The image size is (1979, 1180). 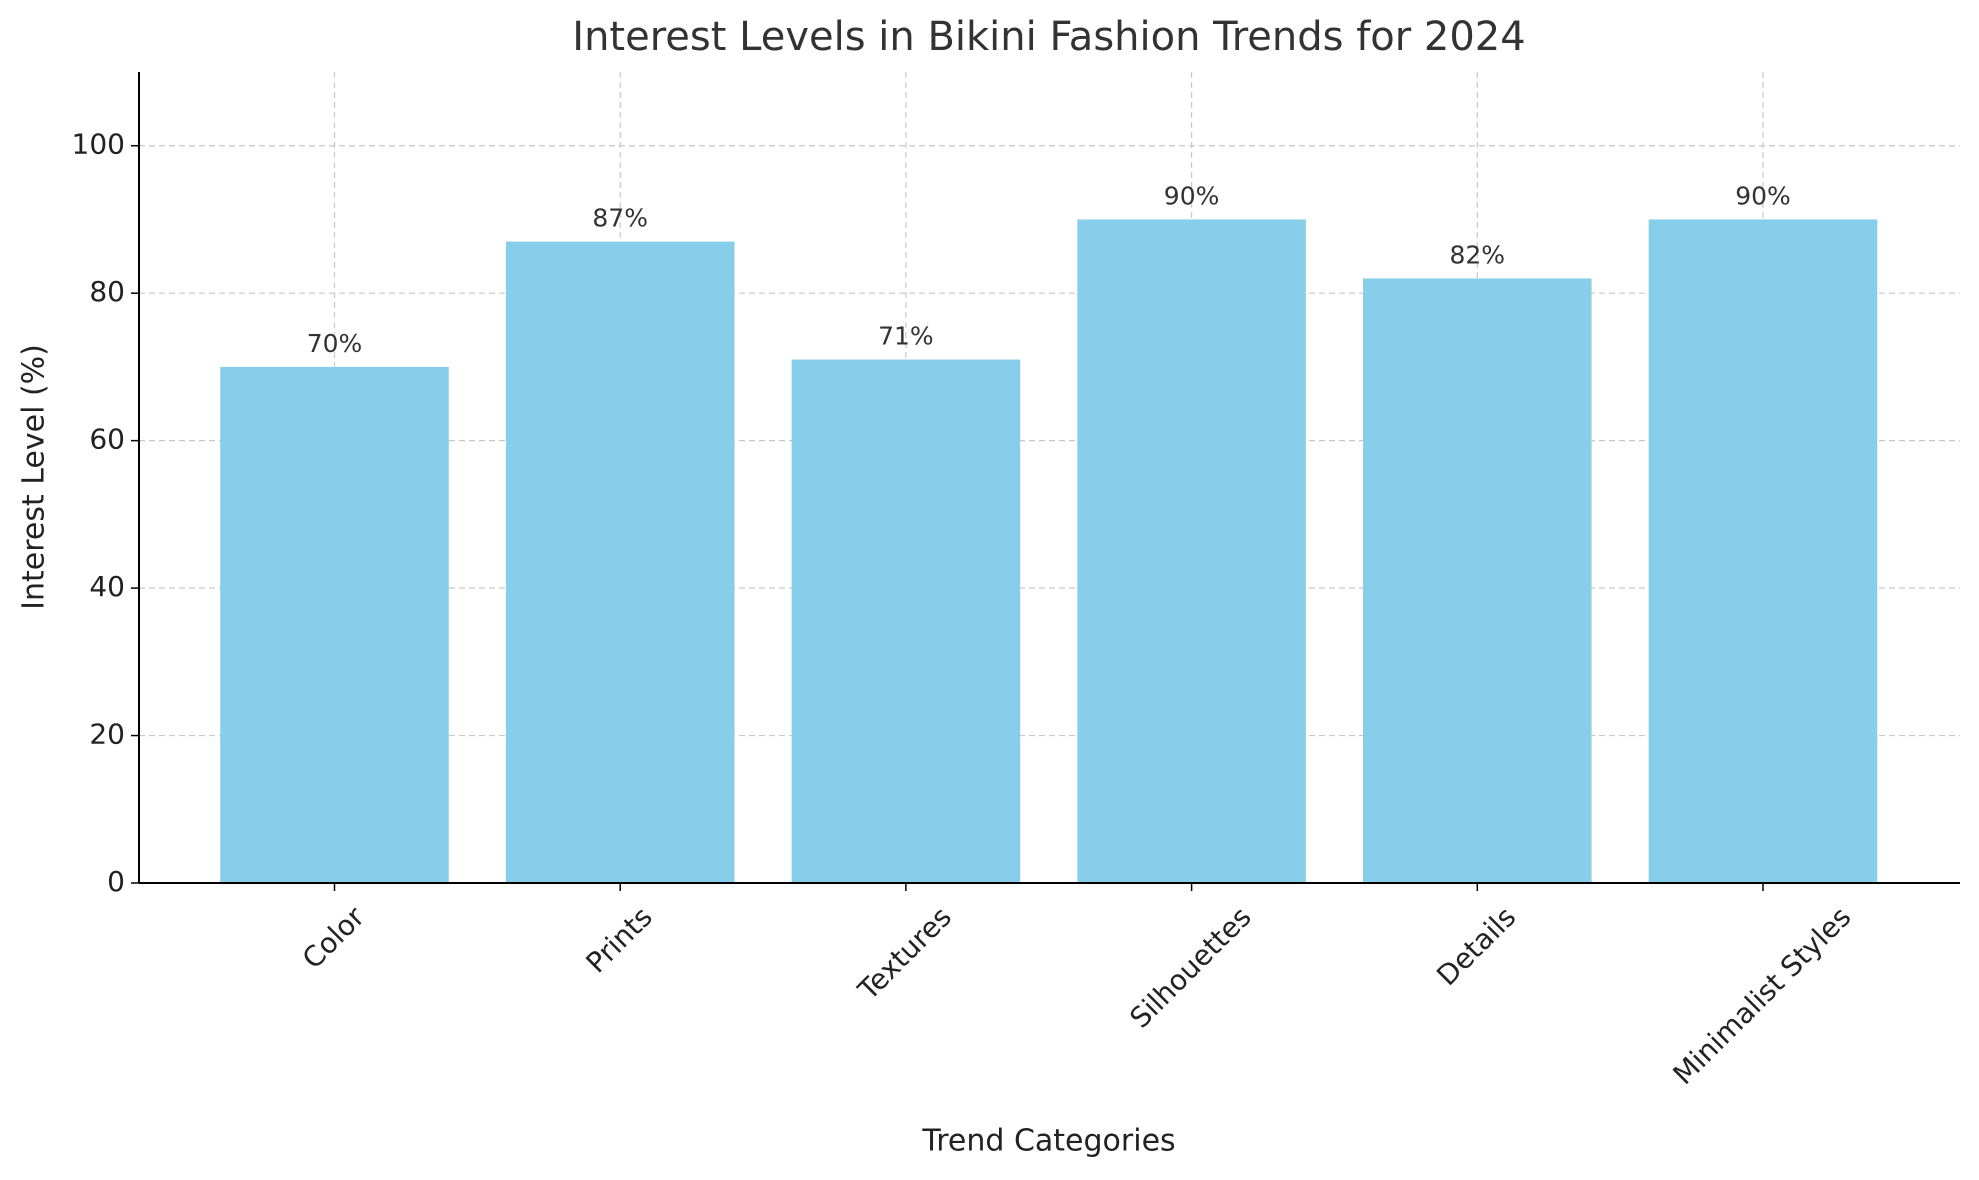 I want to click on y-tick-label: 0, so click(x=116, y=881).